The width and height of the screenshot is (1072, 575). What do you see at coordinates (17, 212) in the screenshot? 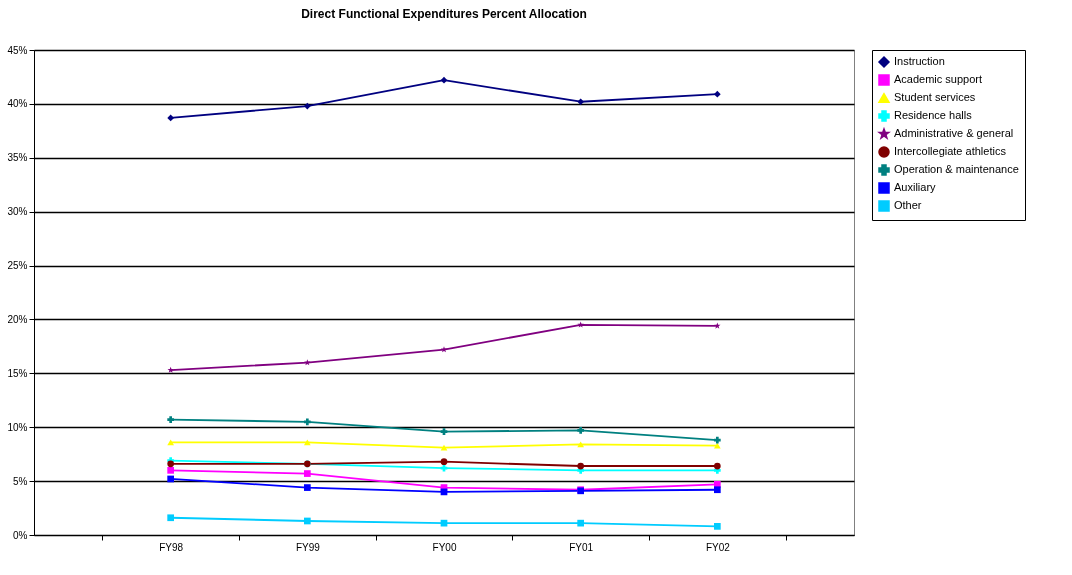
I see `y-tick-label: 30%` at bounding box center [17, 212].